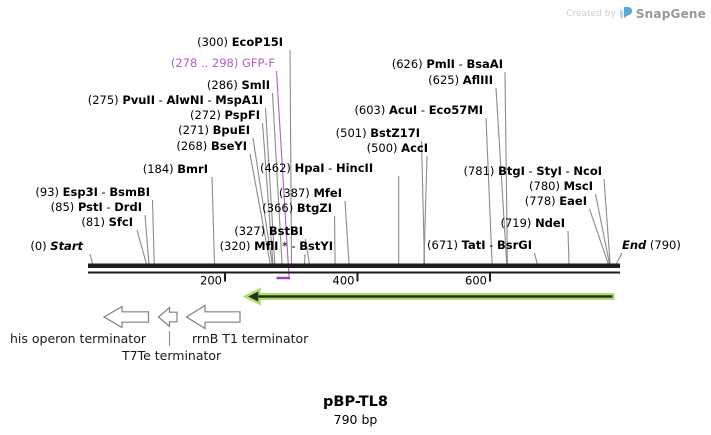  What do you see at coordinates (511, 171) in the screenshot?
I see `label-text-segment: BtgI` at bounding box center [511, 171].